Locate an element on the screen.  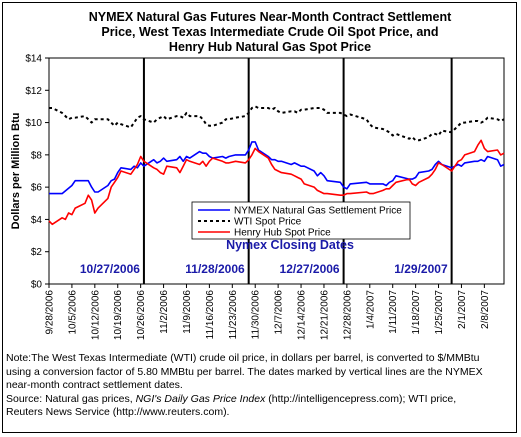
y-tick-label: $8 is located at coordinates (37, 155).